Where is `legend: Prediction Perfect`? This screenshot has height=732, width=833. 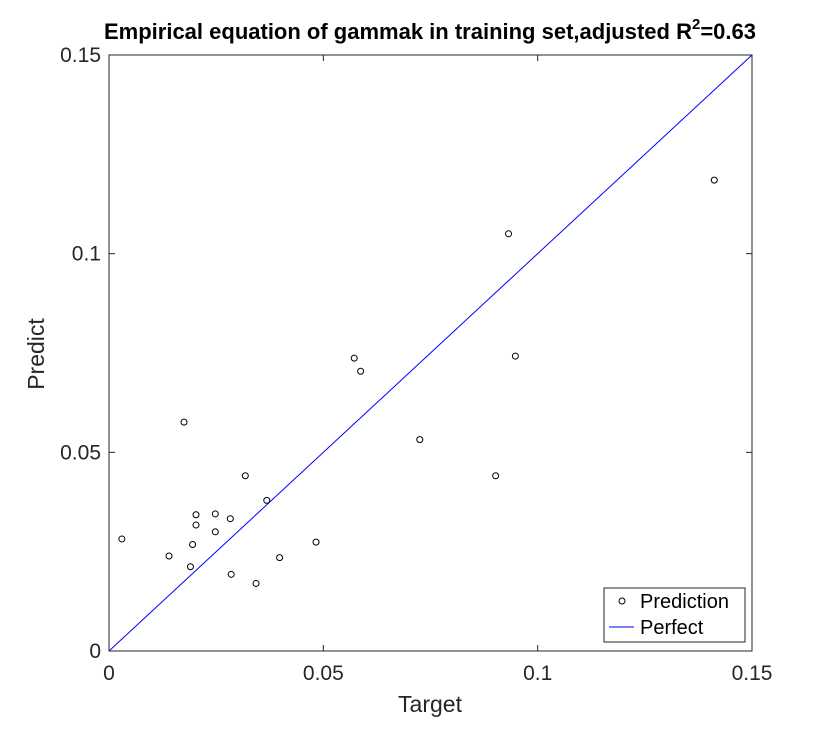
legend: Prediction Perfect is located at coordinates (674, 615).